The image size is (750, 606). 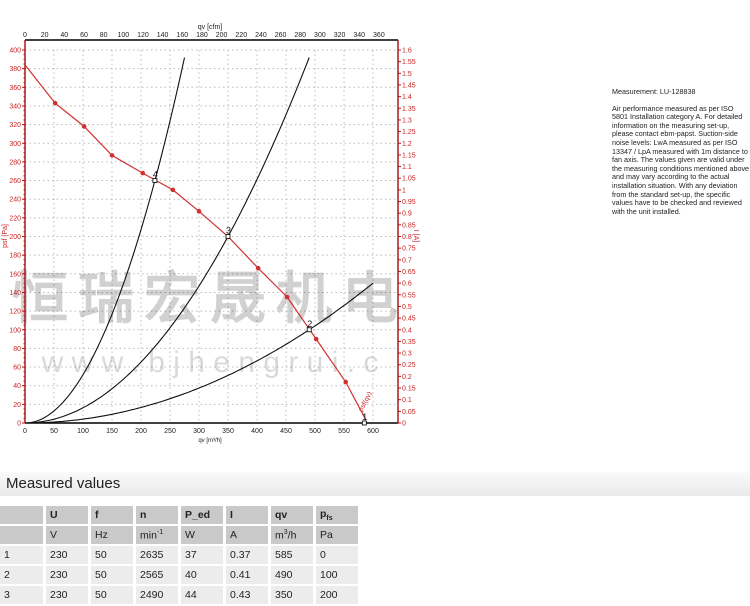 What do you see at coordinates (210, 27) in the screenshot?
I see `x-axis-label-top: qv [cfm]` at bounding box center [210, 27].